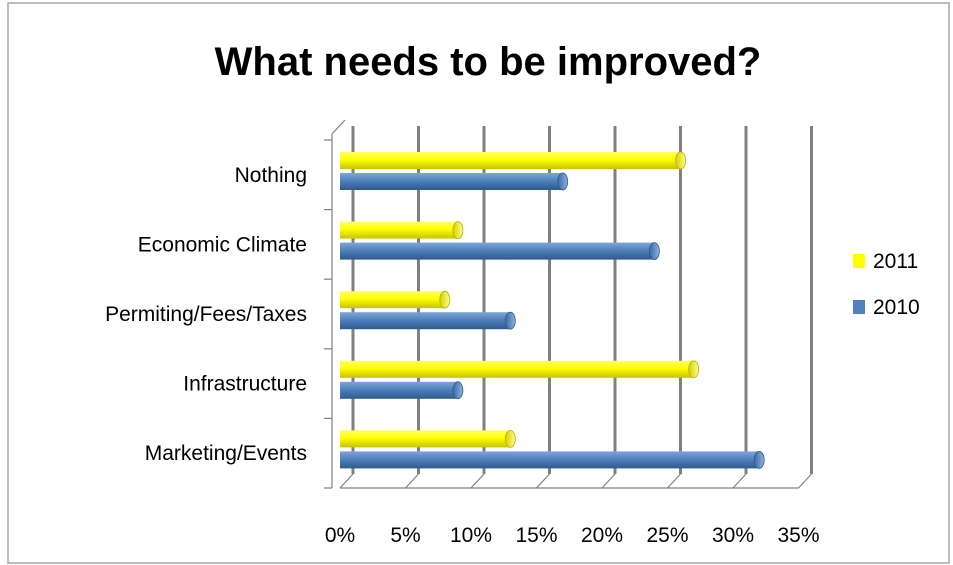 The height and width of the screenshot is (565, 953). Describe the element at coordinates (536, 535) in the screenshot. I see `x-tick-label: 15%` at that location.